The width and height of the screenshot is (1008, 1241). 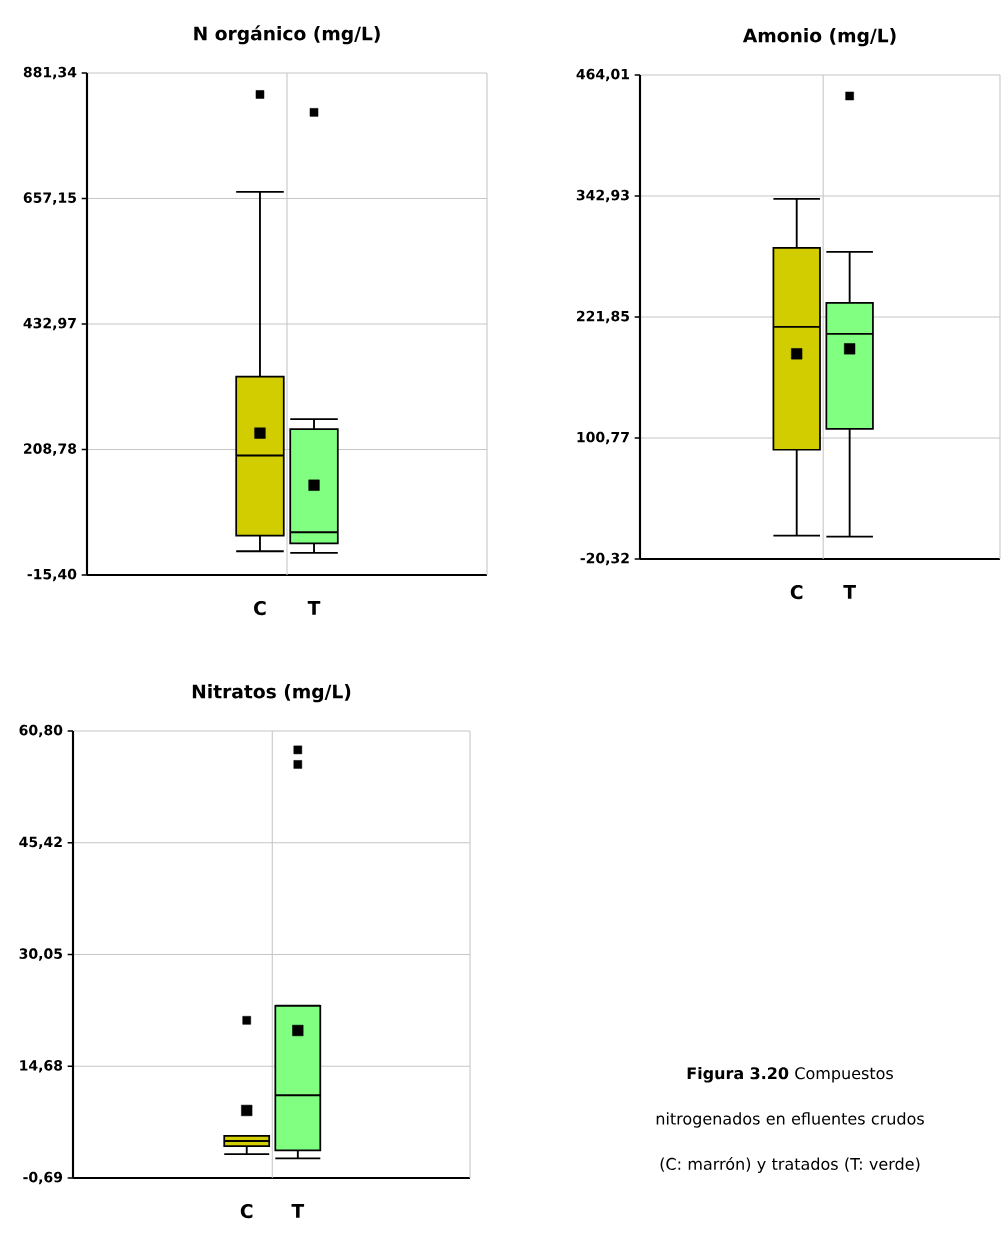 I want to click on y-tick-label: 100,77, so click(x=603, y=438).